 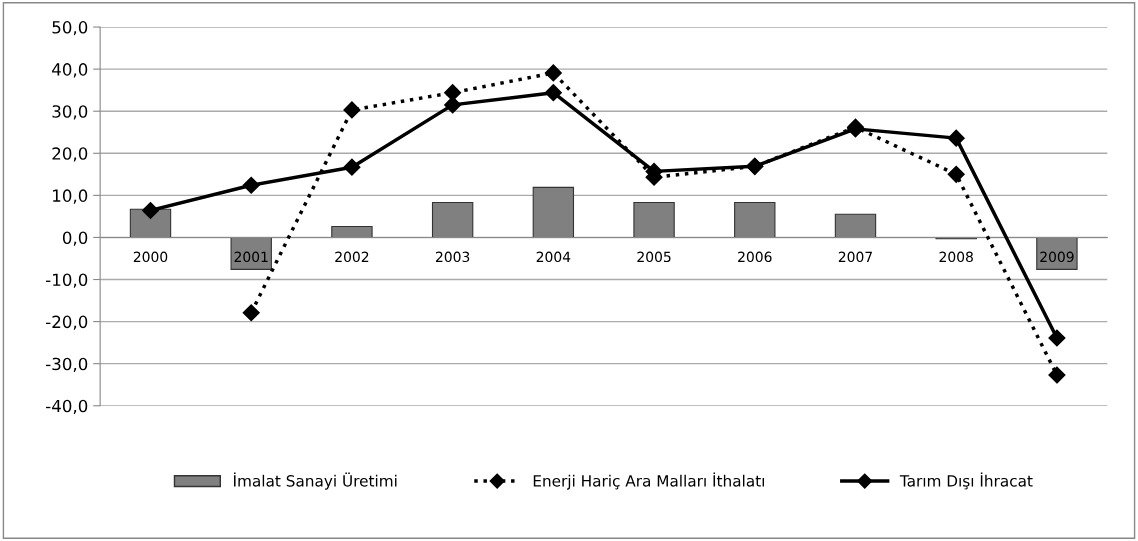 I want to click on x-tick-label: 2002, so click(x=352, y=257).